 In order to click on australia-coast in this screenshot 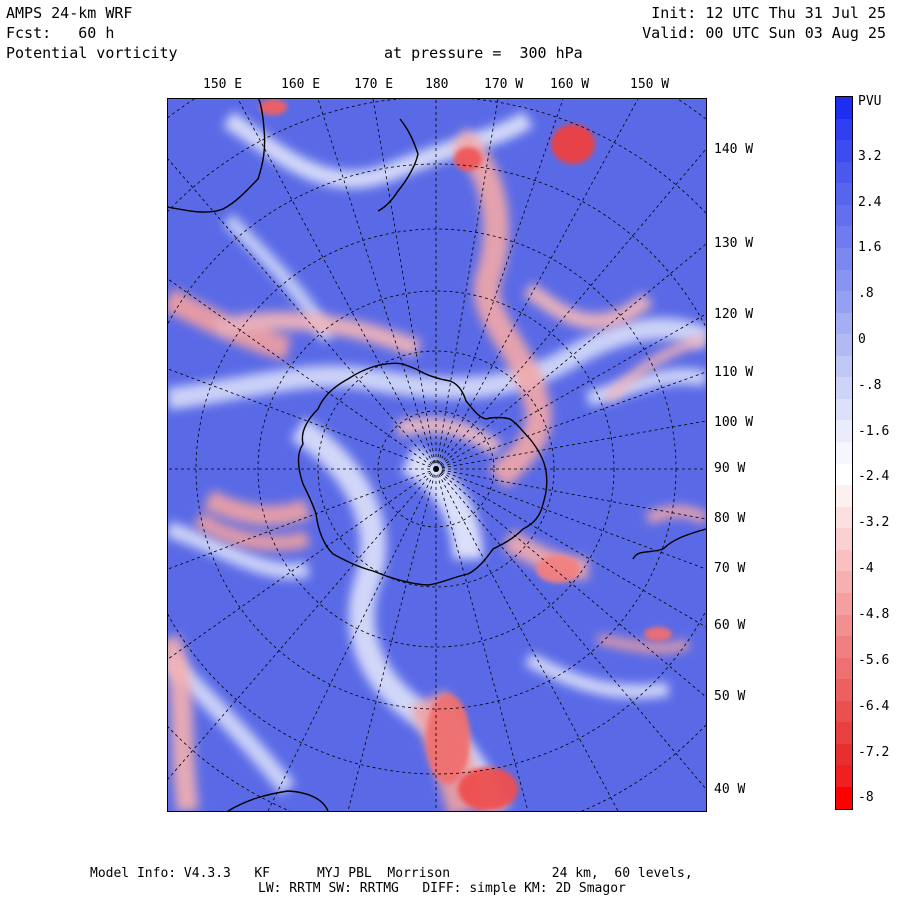, I will do `click(217, 156)`.